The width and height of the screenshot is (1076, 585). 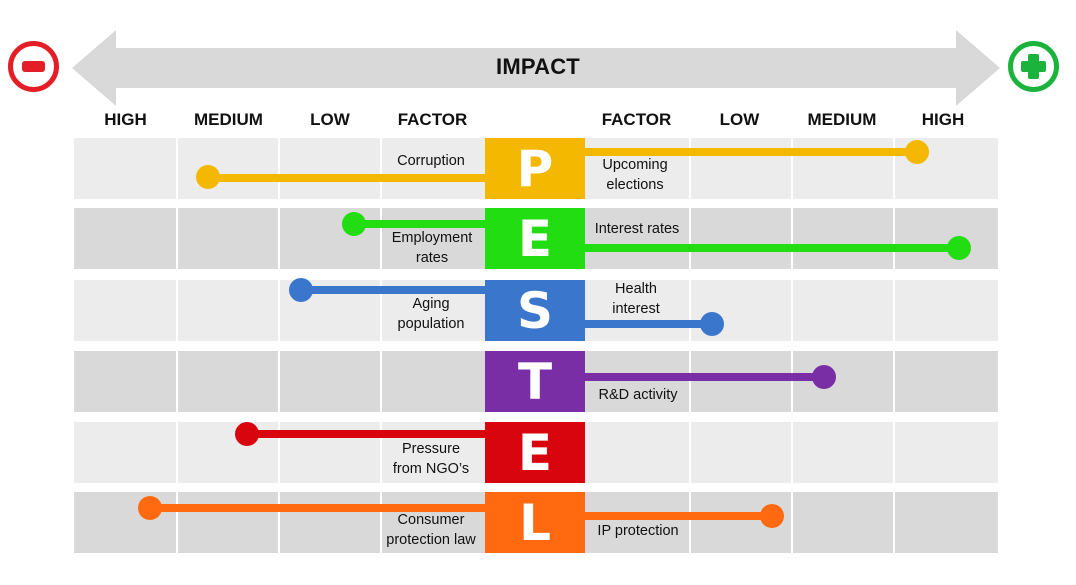 I want to click on letter-tile-p: P, so click(x=535, y=168).